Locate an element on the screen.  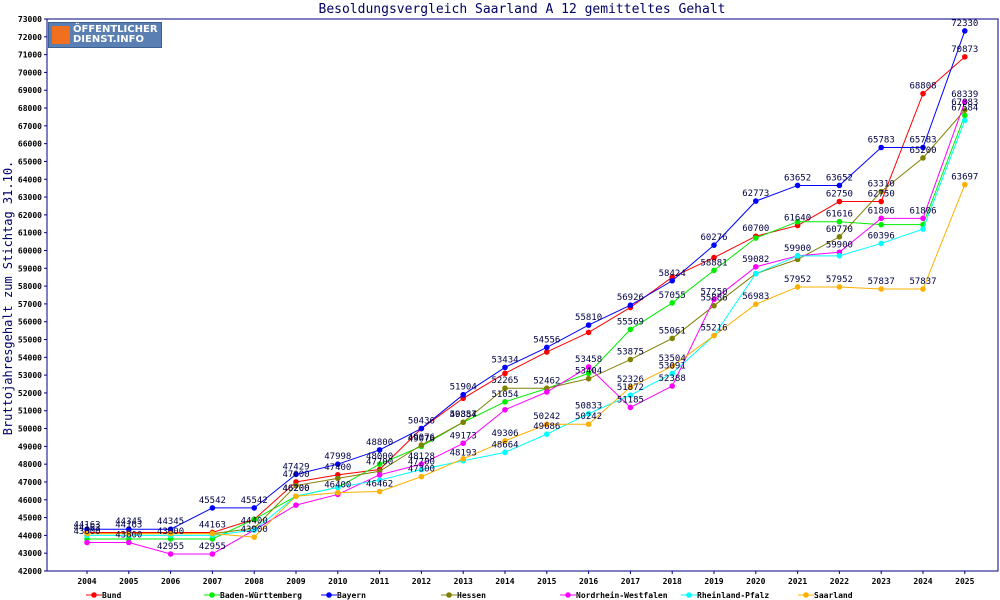
data-label: 55061 is located at coordinates (672, 331).